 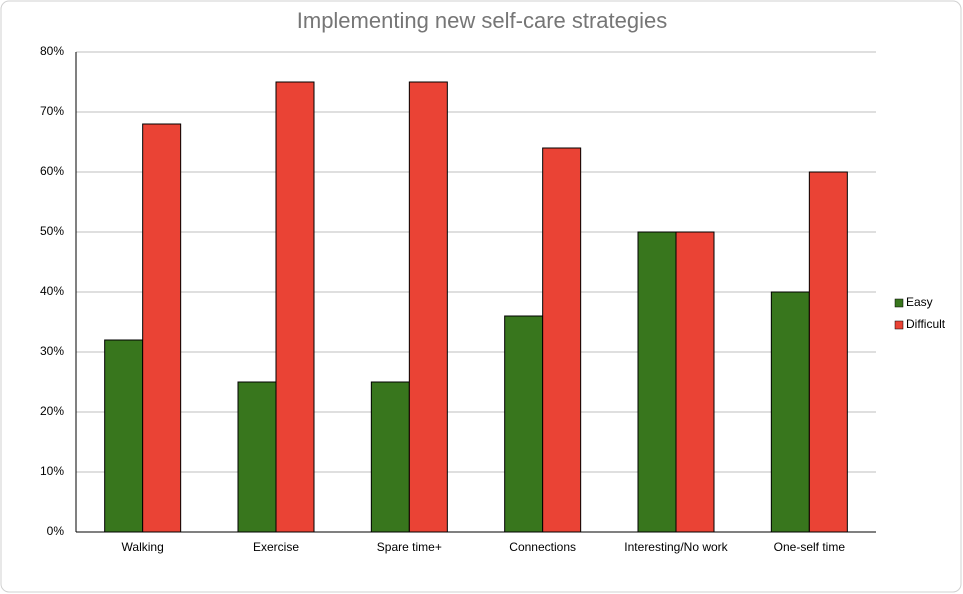 What do you see at coordinates (926, 324) in the screenshot?
I see `legend-label: Difficult` at bounding box center [926, 324].